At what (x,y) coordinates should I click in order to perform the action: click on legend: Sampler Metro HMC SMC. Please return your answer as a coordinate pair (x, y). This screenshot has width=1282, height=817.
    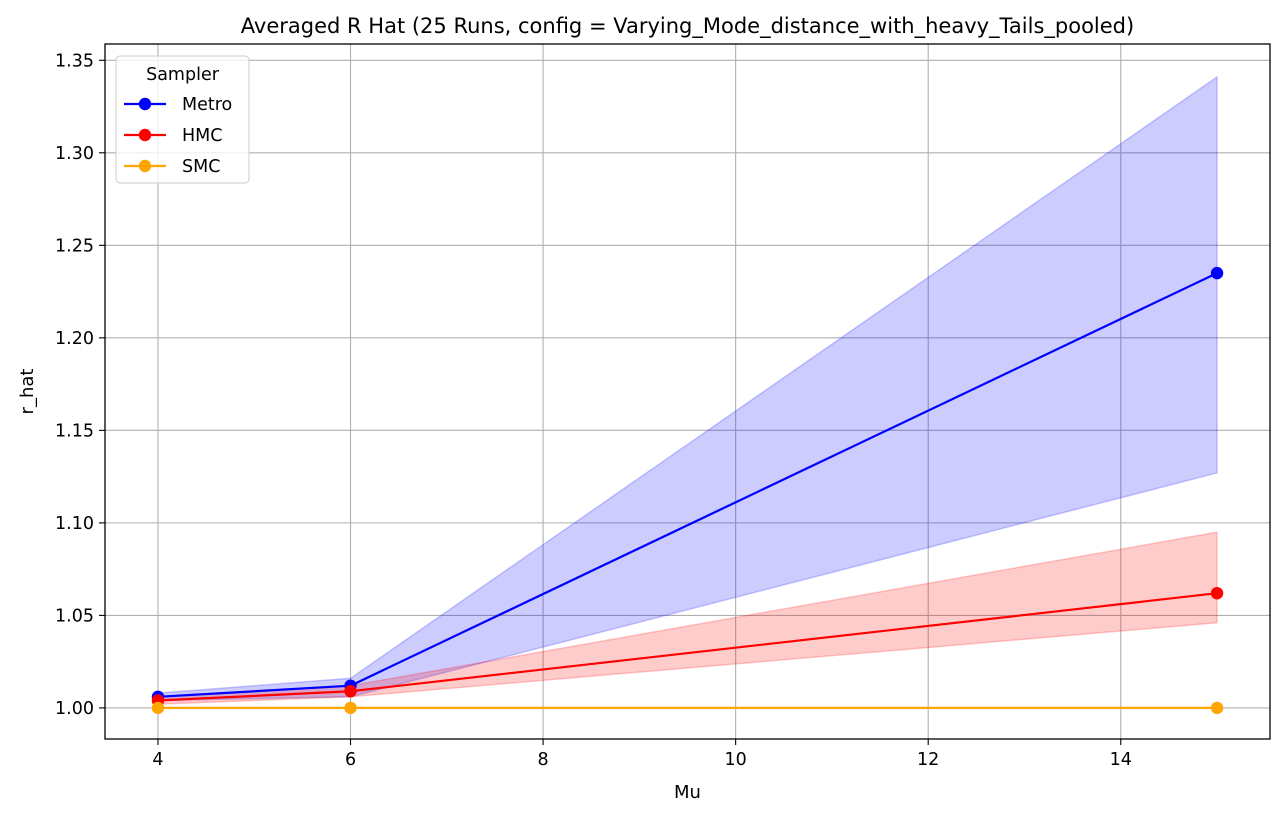
    Looking at the image, I should click on (182, 119).